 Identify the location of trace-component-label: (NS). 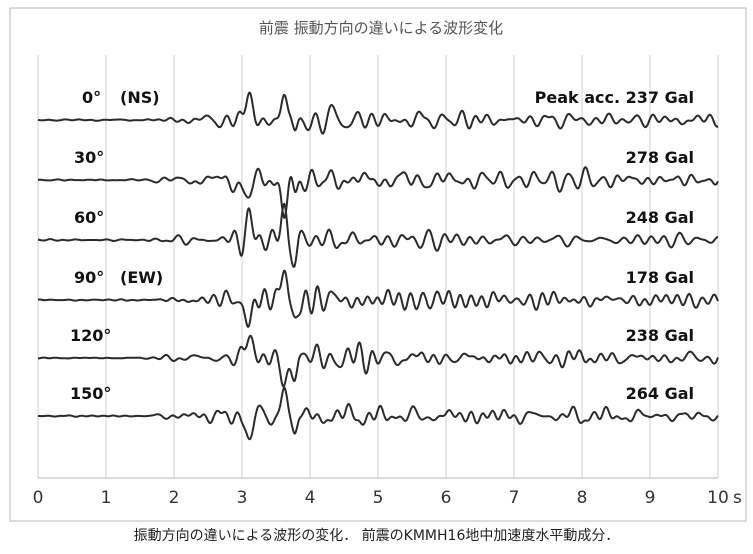
(140, 97).